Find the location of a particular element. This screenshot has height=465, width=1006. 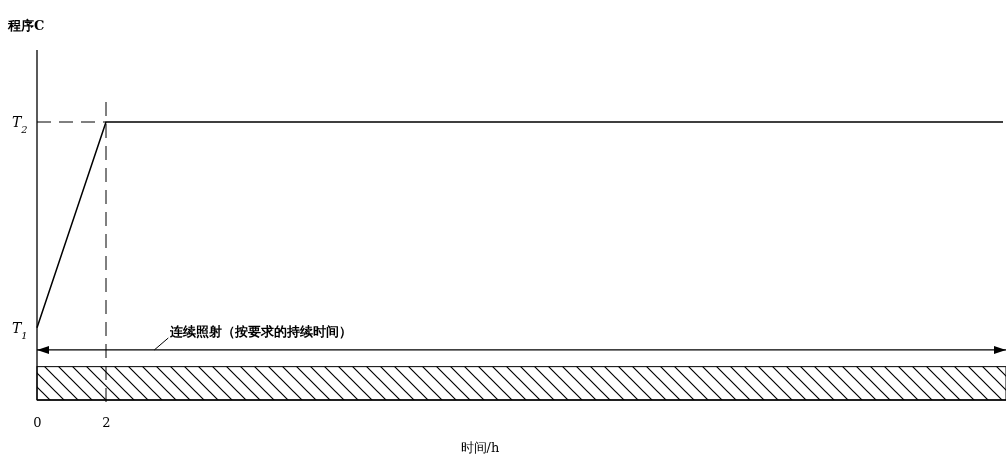

x-tick-label: 2 is located at coordinates (106, 423).